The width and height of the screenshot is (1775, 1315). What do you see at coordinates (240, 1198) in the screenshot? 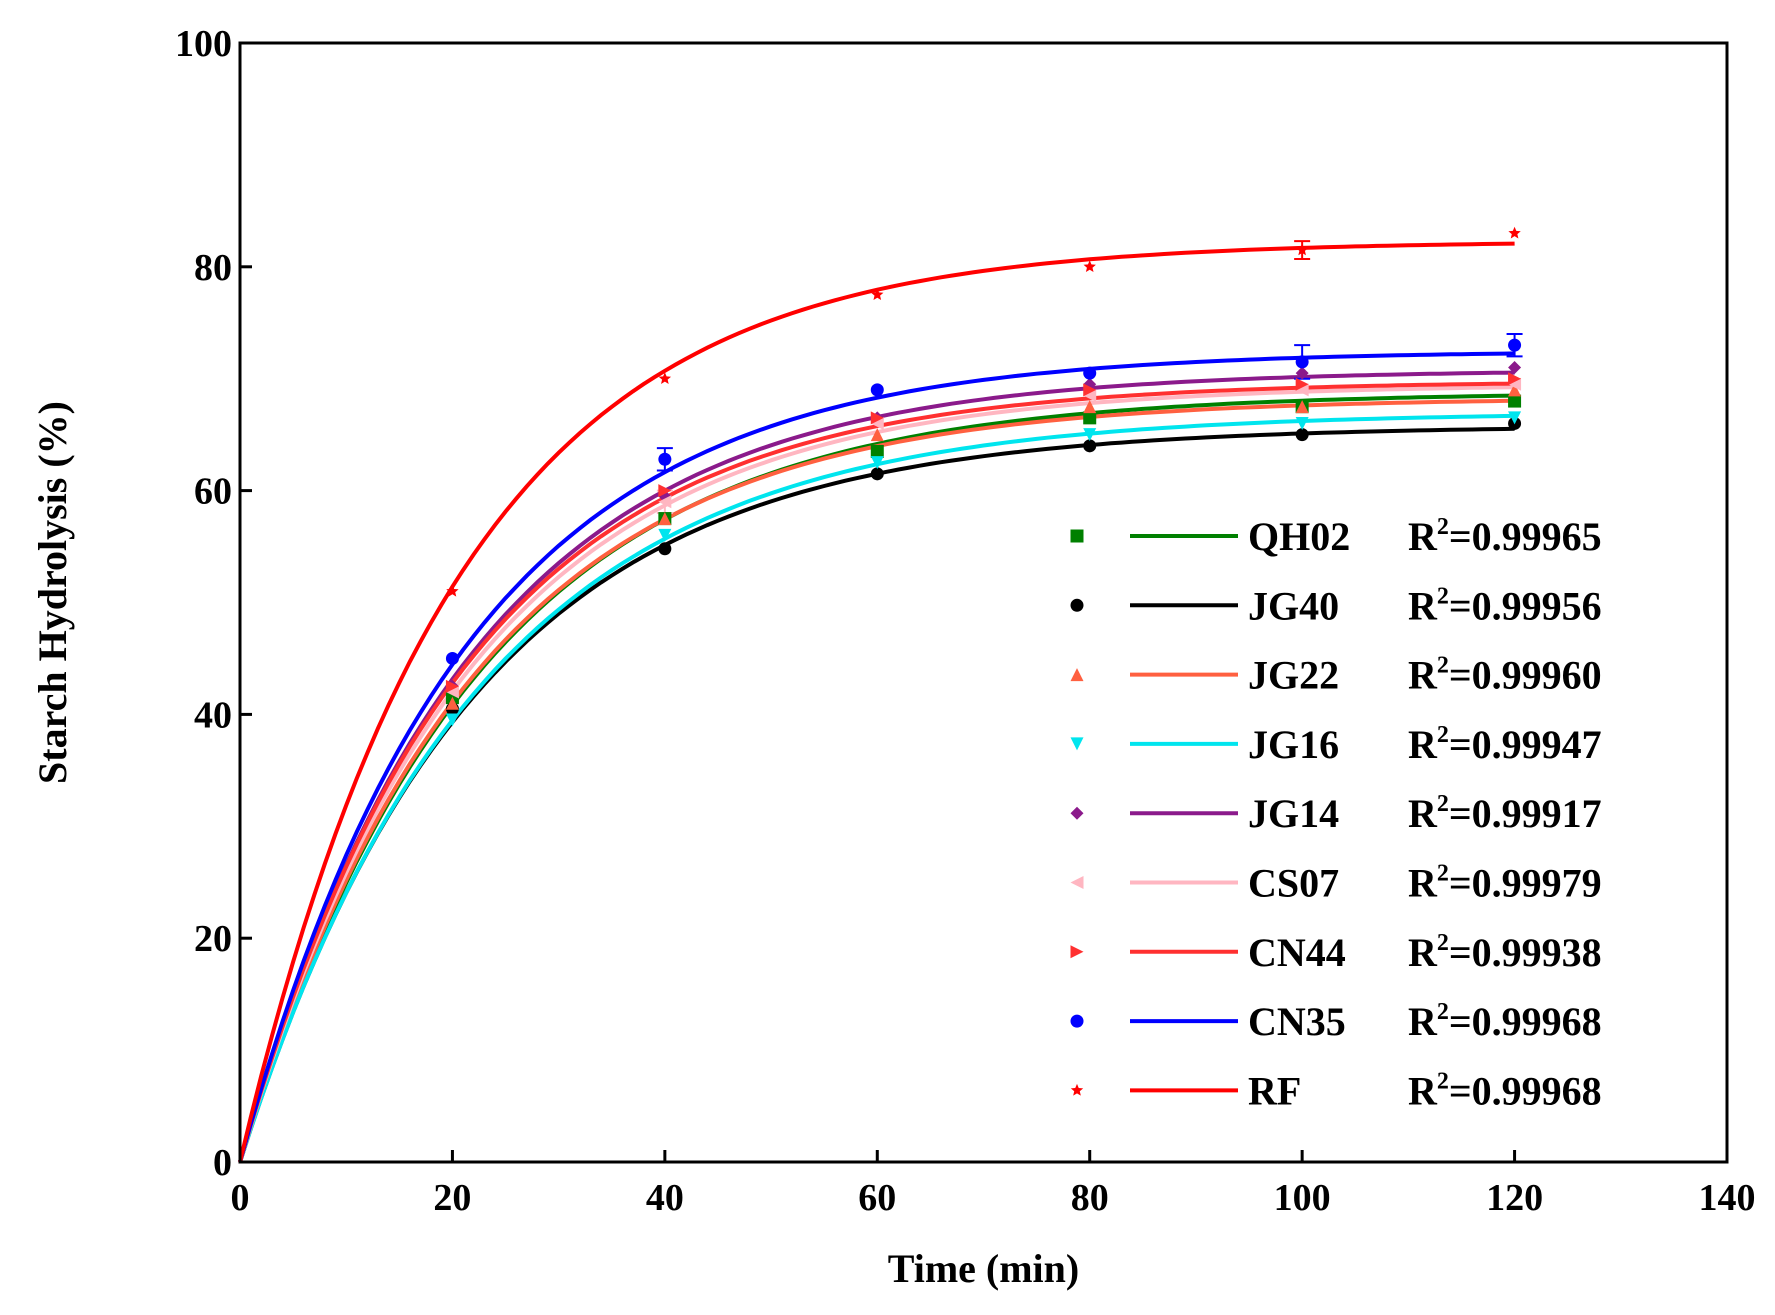
I see `x-tick-label: 0` at bounding box center [240, 1198].